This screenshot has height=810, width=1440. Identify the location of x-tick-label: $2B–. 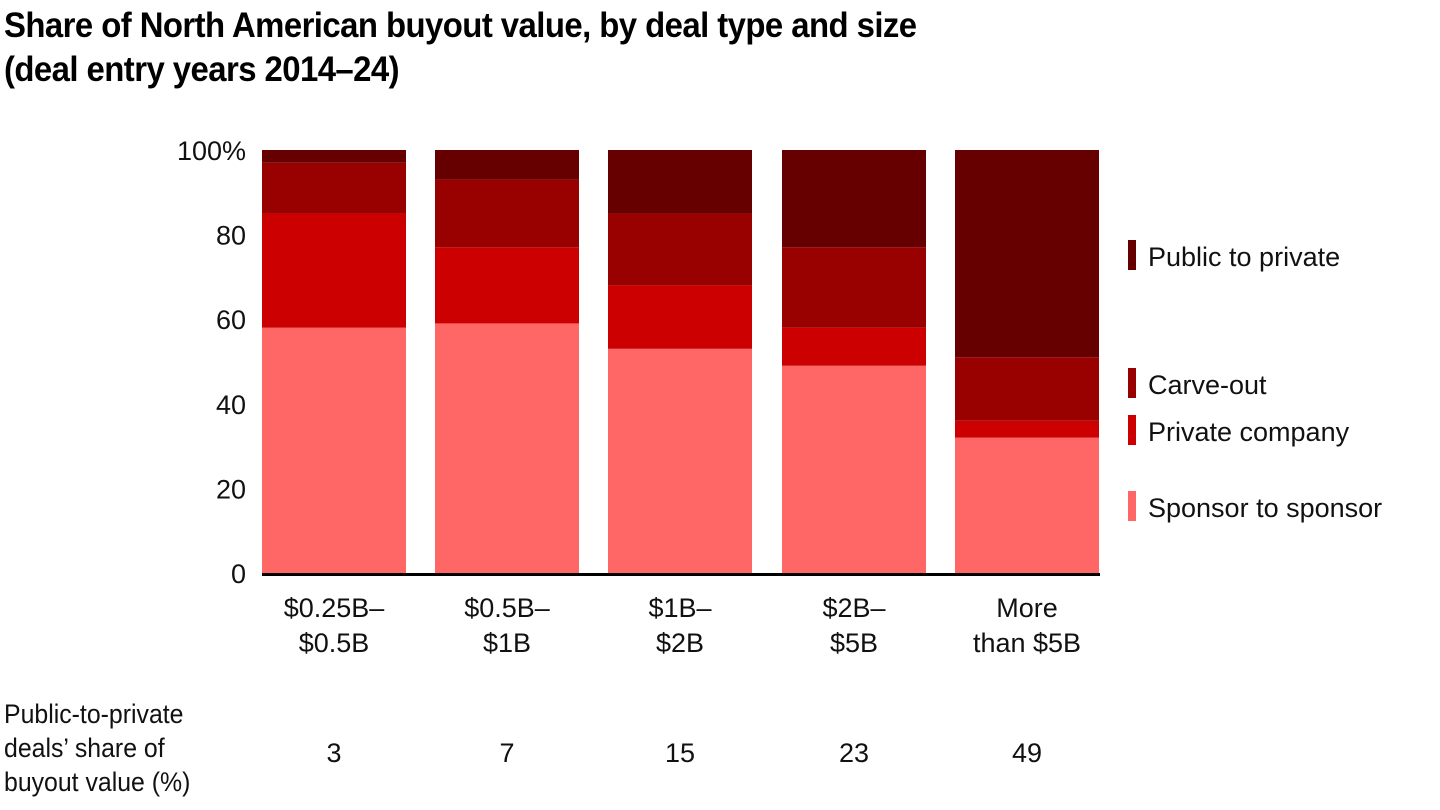
(853, 608).